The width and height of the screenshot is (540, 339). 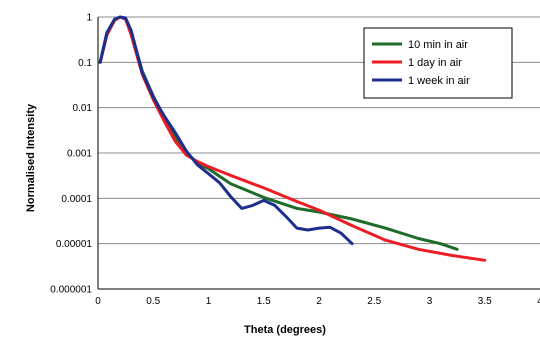 What do you see at coordinates (264, 301) in the screenshot?
I see `x-tick-label: 1.5` at bounding box center [264, 301].